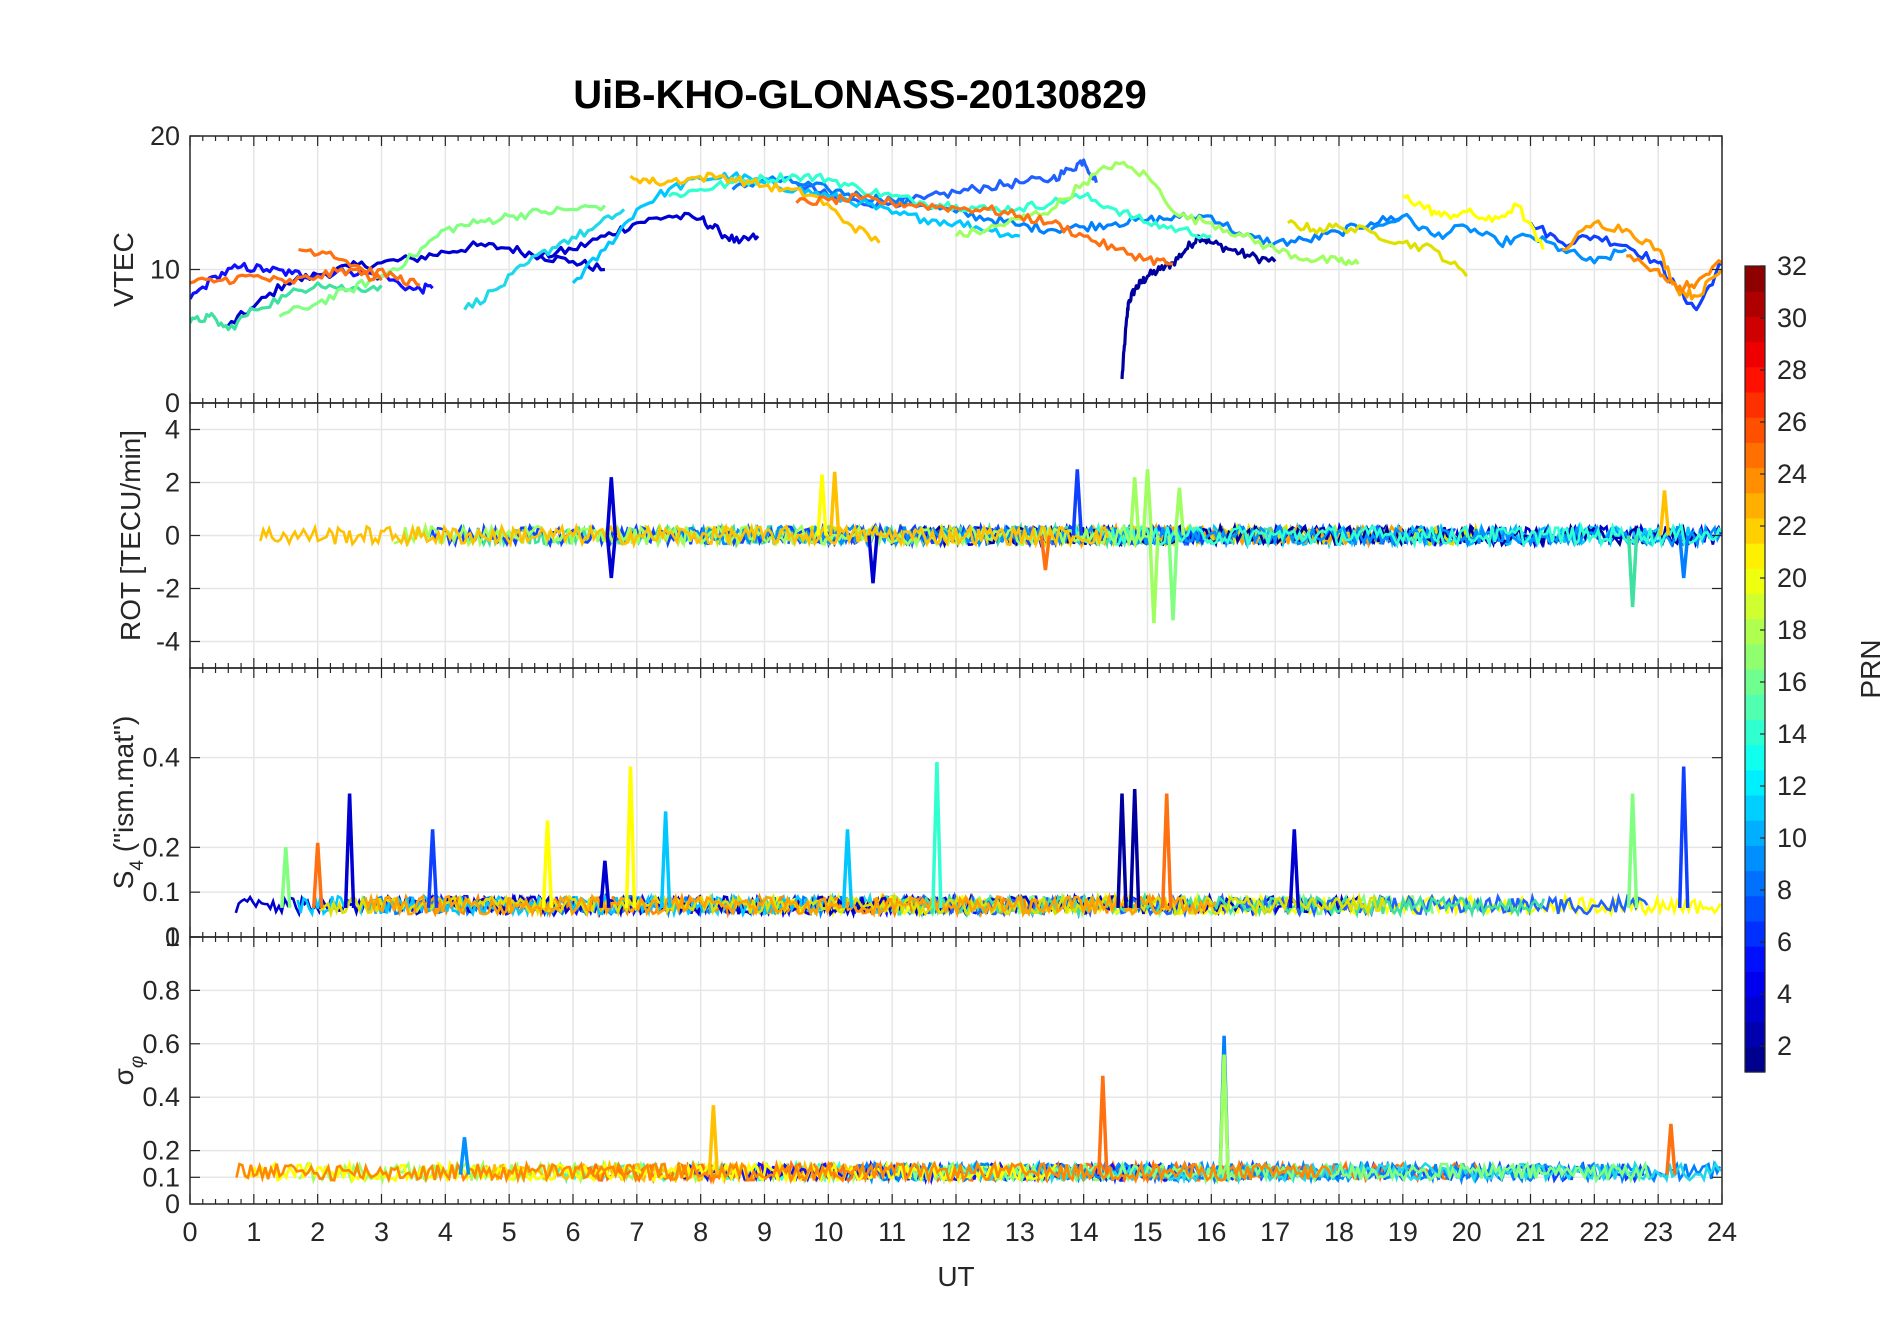  I want to click on x-tick-label: 8, so click(700, 1232).